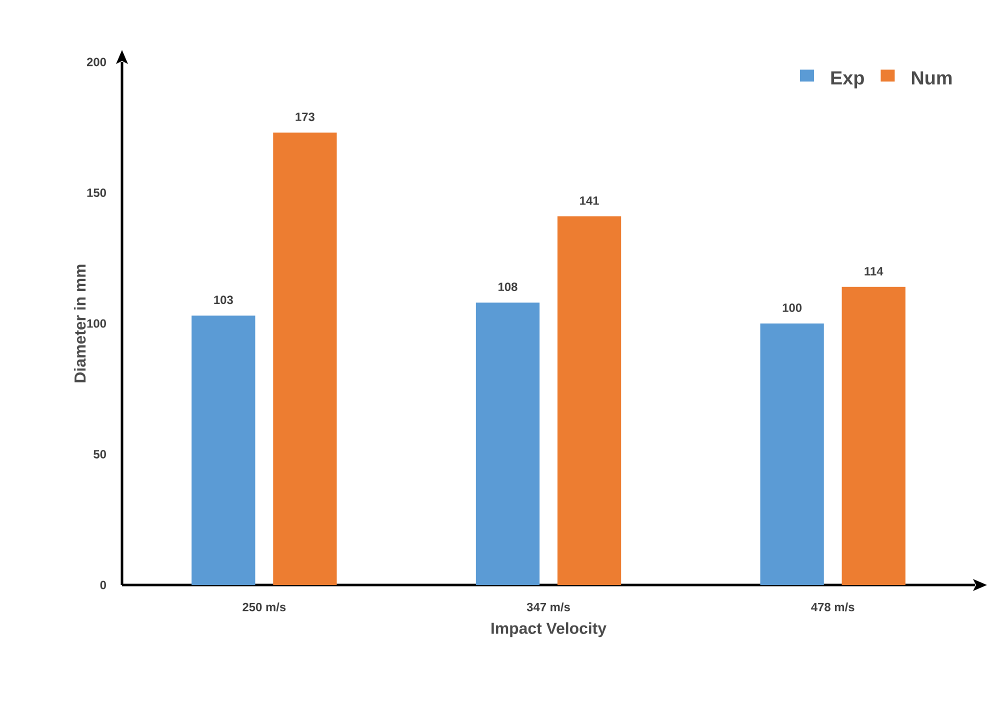  Describe the element at coordinates (508, 287) in the screenshot. I see `data-label: 108` at that location.